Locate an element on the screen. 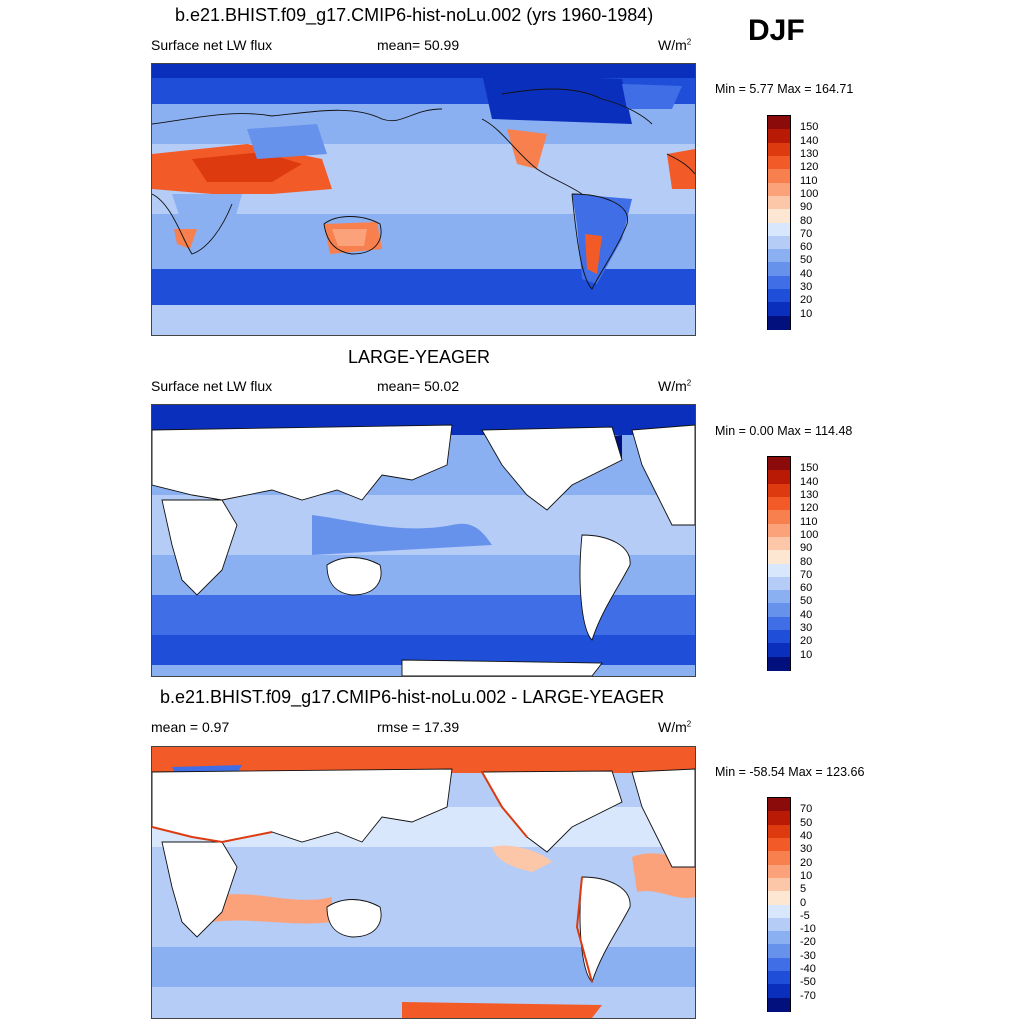 The height and width of the screenshot is (1024, 1024). colorbar-label: -40 is located at coordinates (808, 969).